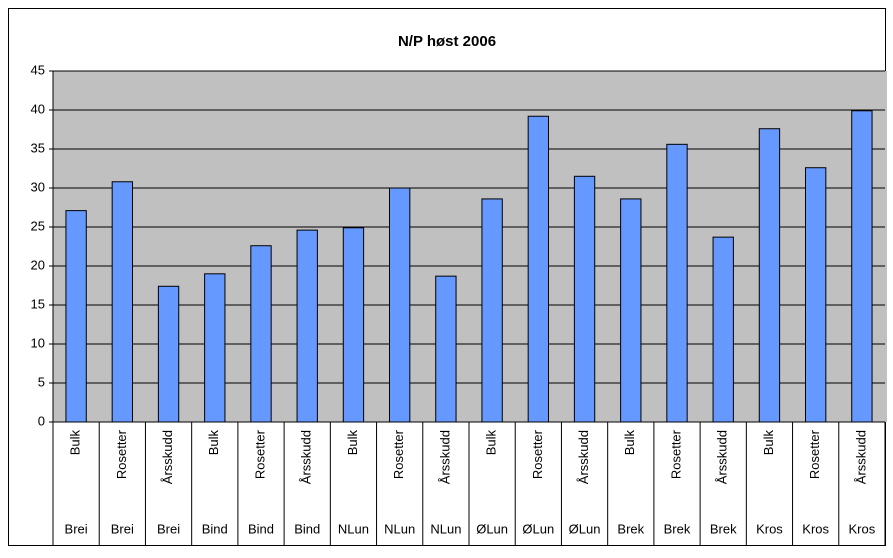 This screenshot has height=558, width=893. What do you see at coordinates (38, 147) in the screenshot?
I see `y-tick-label: 35` at bounding box center [38, 147].